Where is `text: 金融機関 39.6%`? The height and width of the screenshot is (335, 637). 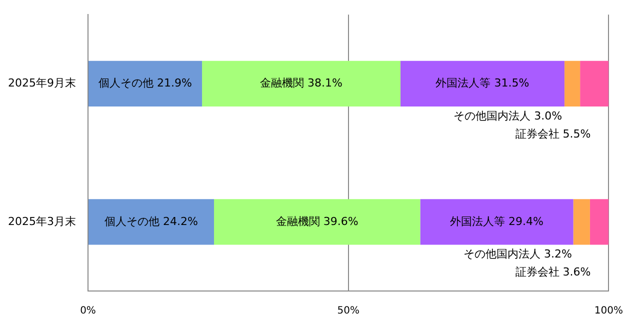
text: 金融機関 39.6% is located at coordinates (317, 221).